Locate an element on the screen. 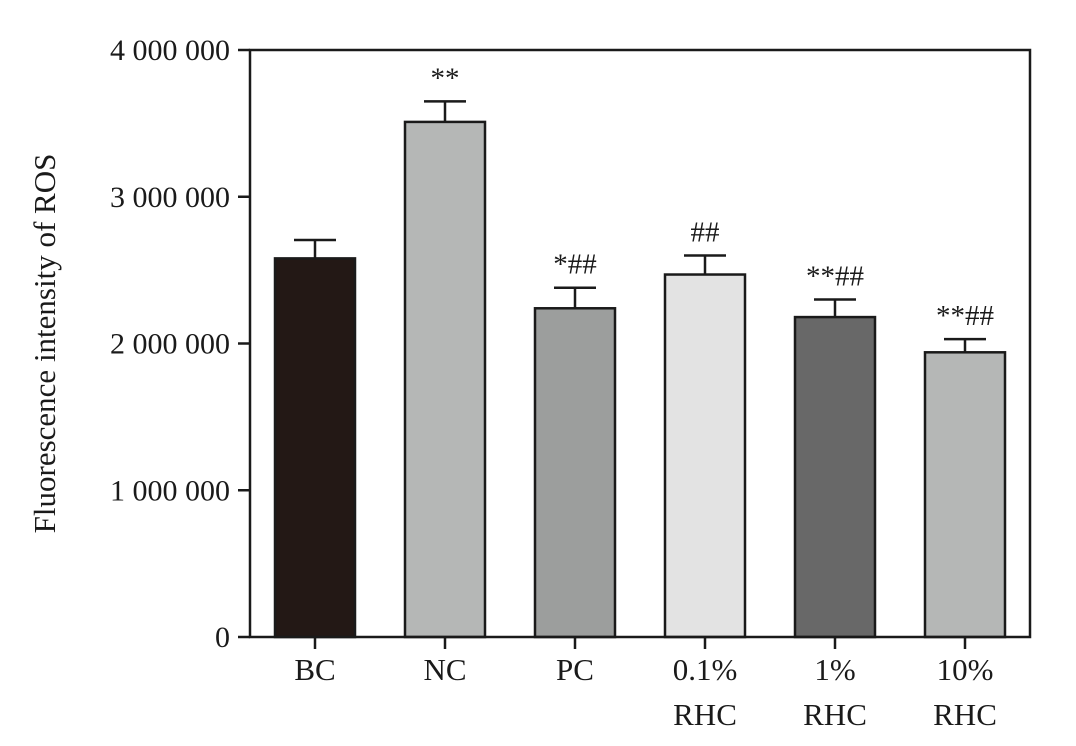  x-axis-ticks is located at coordinates (640, 643).